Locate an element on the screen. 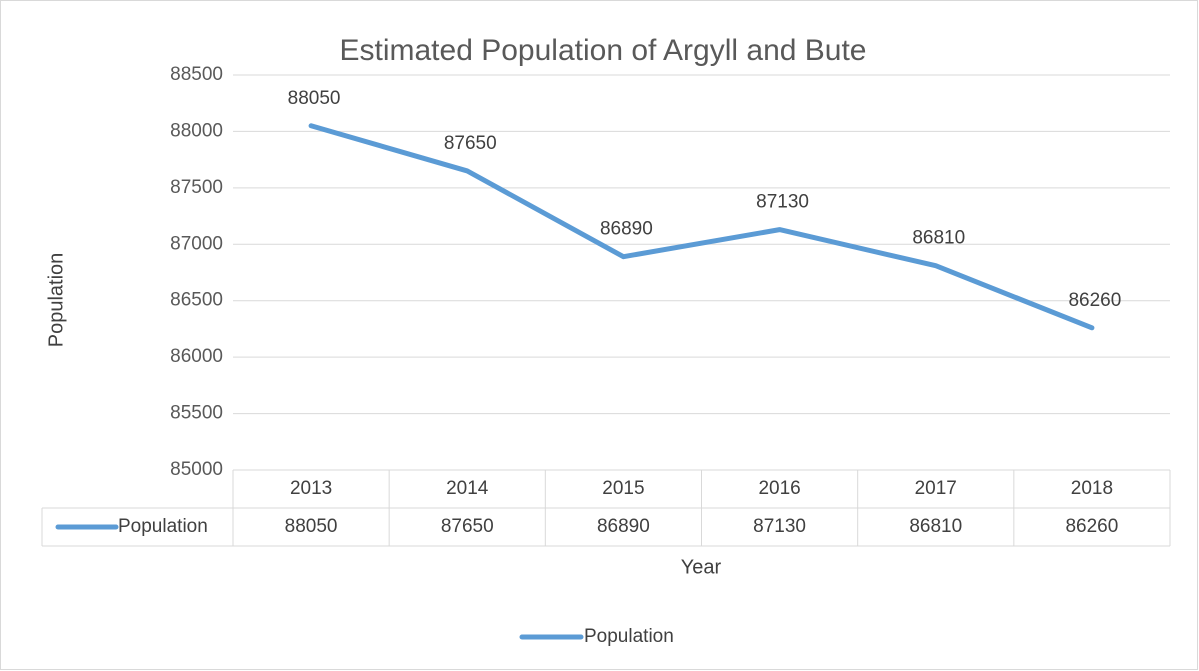 The width and height of the screenshot is (1199, 671). table-cell: 87650 is located at coordinates (467, 526).